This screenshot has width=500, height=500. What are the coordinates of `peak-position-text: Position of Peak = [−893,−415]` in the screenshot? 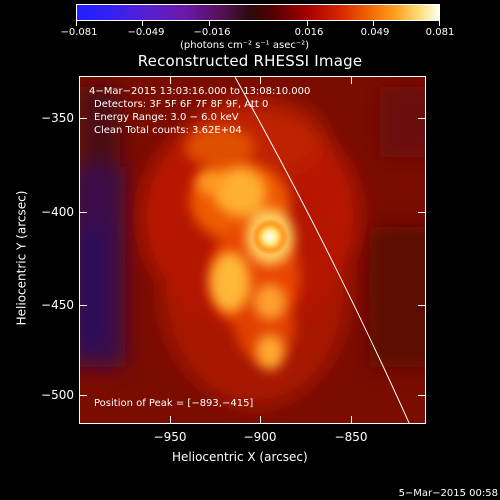 It's located at (174, 403).